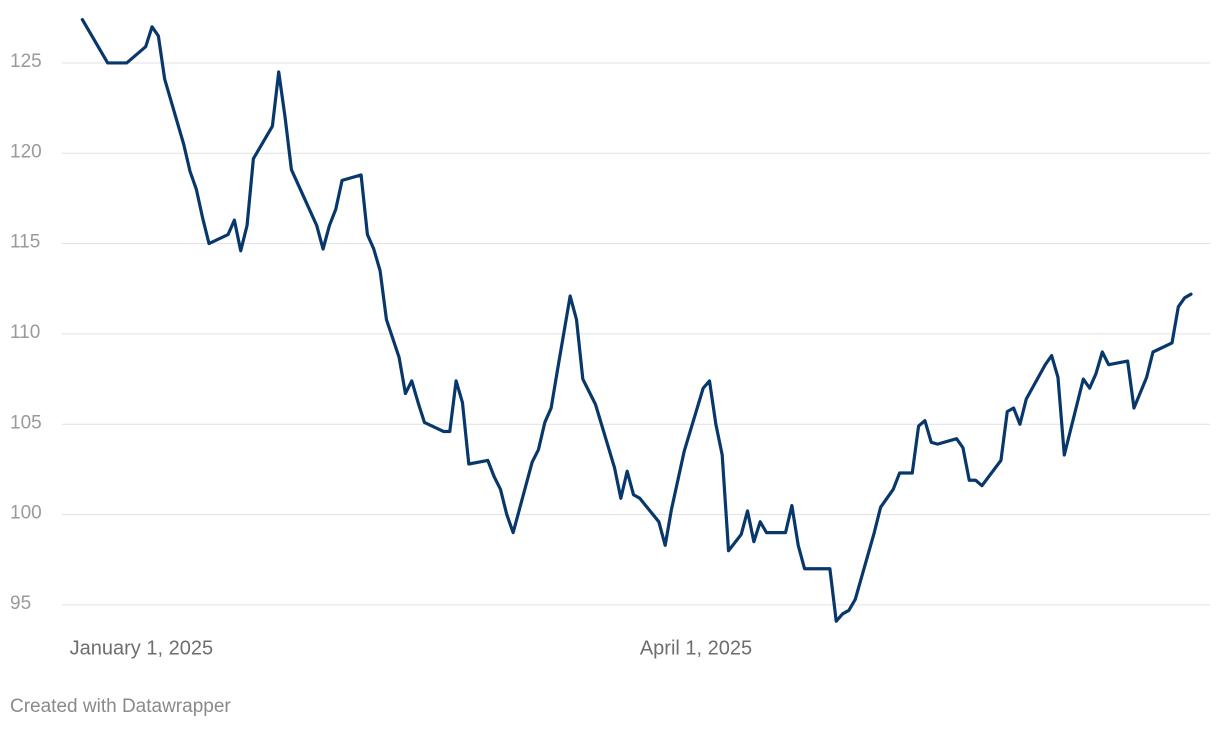  What do you see at coordinates (120, 706) in the screenshot?
I see `credit: Created with Datawrapper` at bounding box center [120, 706].